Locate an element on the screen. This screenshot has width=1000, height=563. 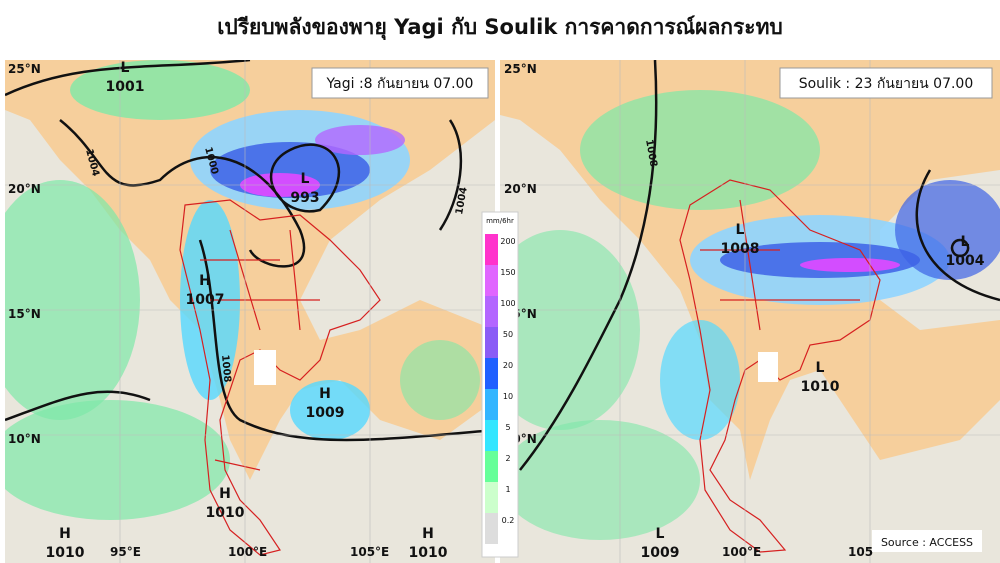
legend-tick: 200 is located at coordinates (507, 241).